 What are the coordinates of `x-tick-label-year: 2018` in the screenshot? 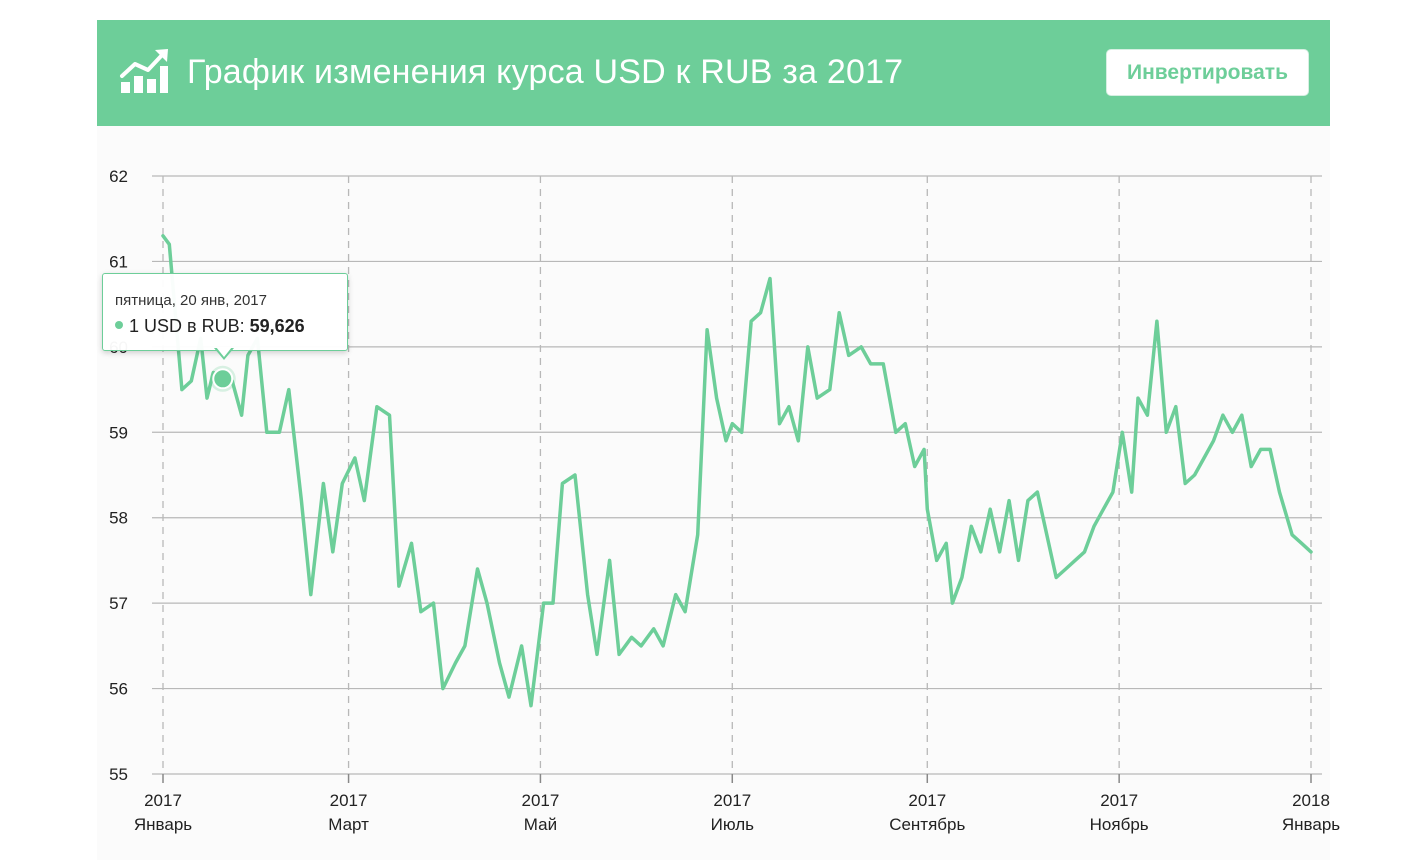 It's located at (1311, 800).